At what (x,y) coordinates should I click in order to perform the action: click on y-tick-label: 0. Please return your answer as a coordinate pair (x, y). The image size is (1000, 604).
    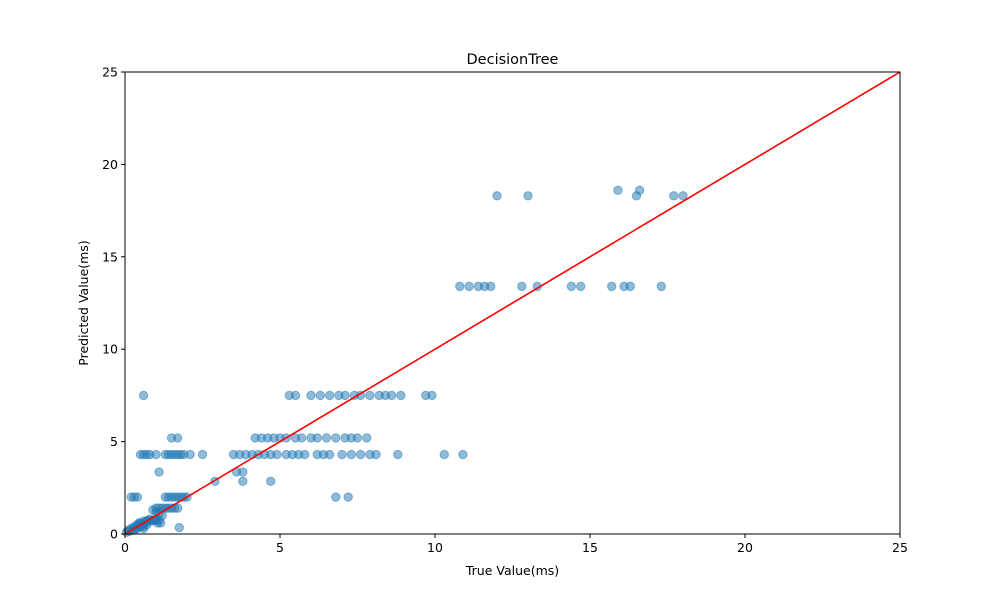
    Looking at the image, I should click on (114, 534).